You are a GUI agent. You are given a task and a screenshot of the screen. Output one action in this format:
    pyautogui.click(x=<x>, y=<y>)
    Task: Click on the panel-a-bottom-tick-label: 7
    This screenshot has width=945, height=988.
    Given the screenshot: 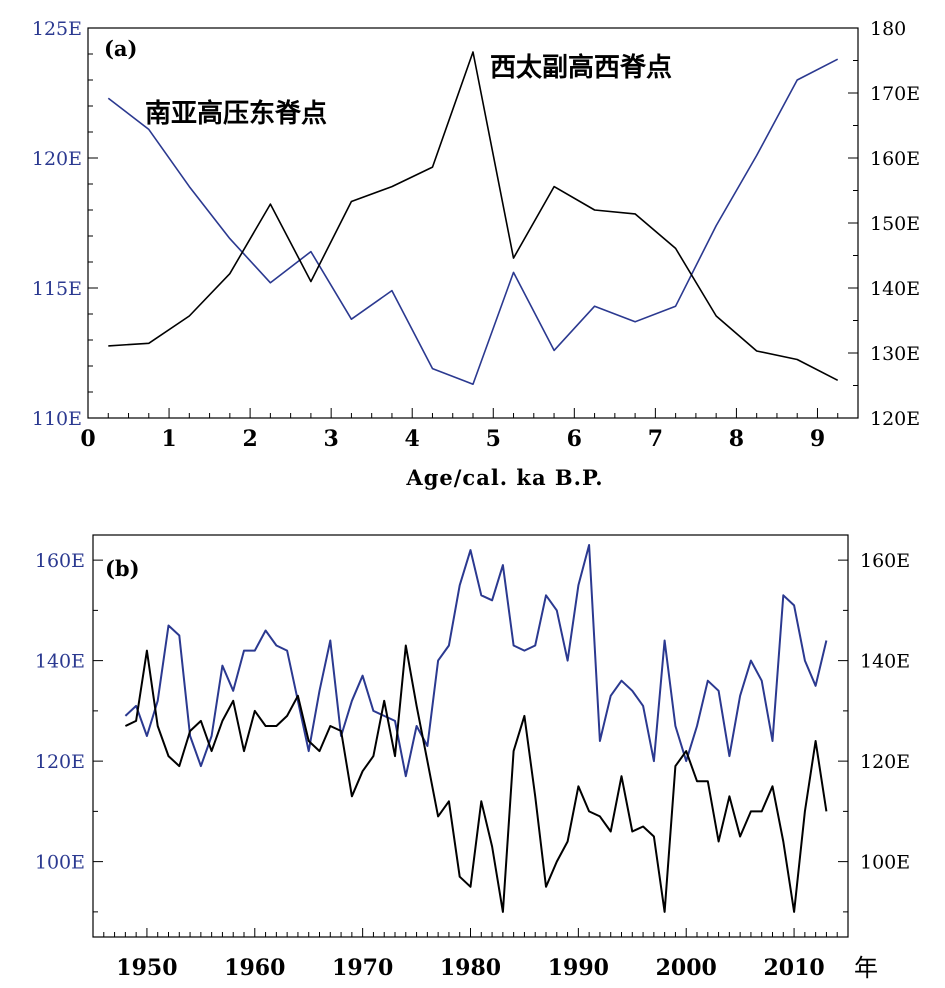 What is the action you would take?
    pyautogui.click(x=655, y=439)
    